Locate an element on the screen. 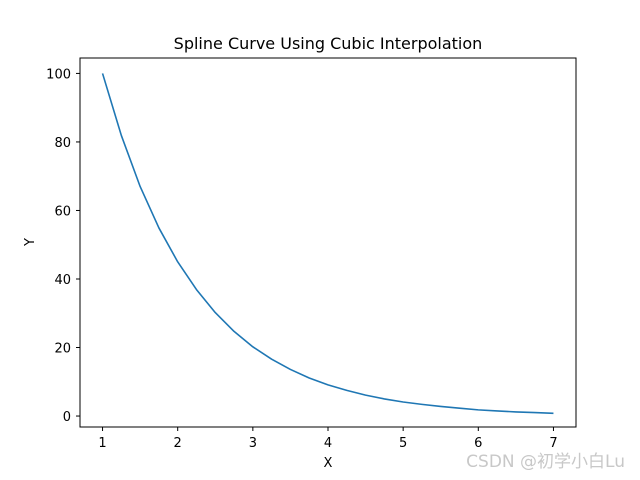 The image size is (640, 480). x-tick-label: 6 is located at coordinates (478, 443).